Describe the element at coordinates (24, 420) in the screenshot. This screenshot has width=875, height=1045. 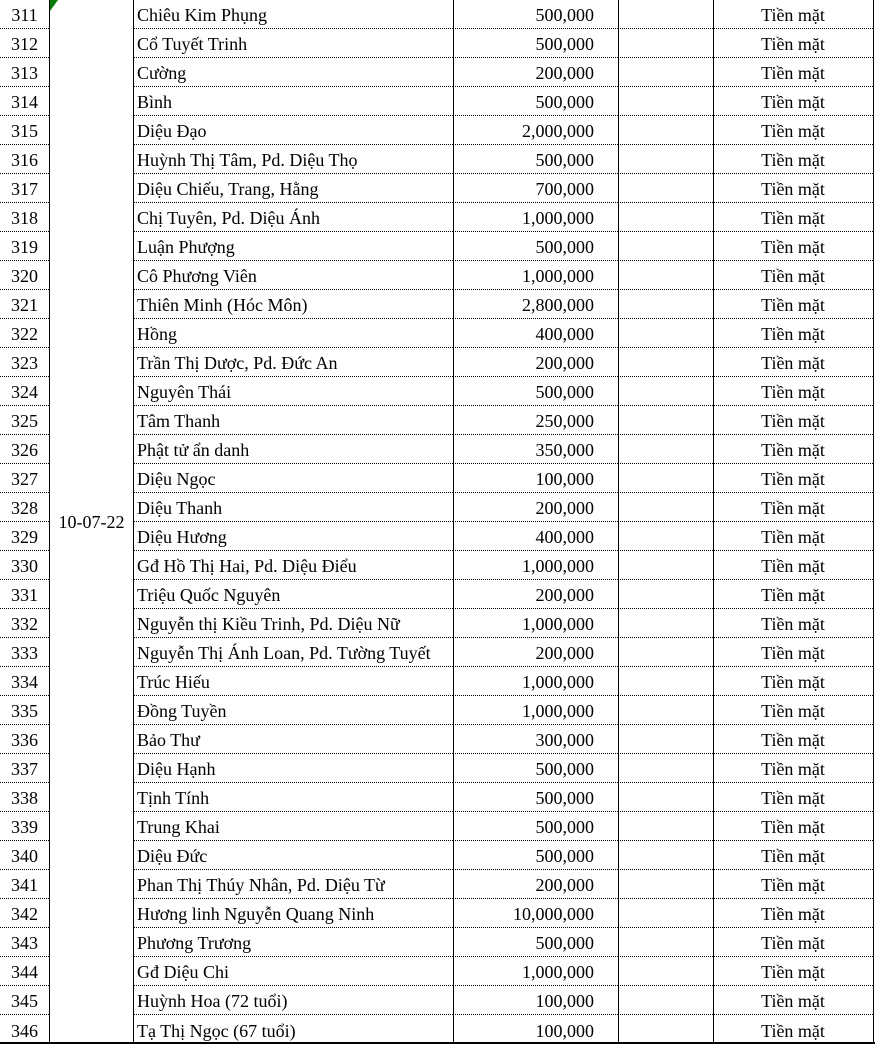
I see `row-number-cell: 325` at that location.